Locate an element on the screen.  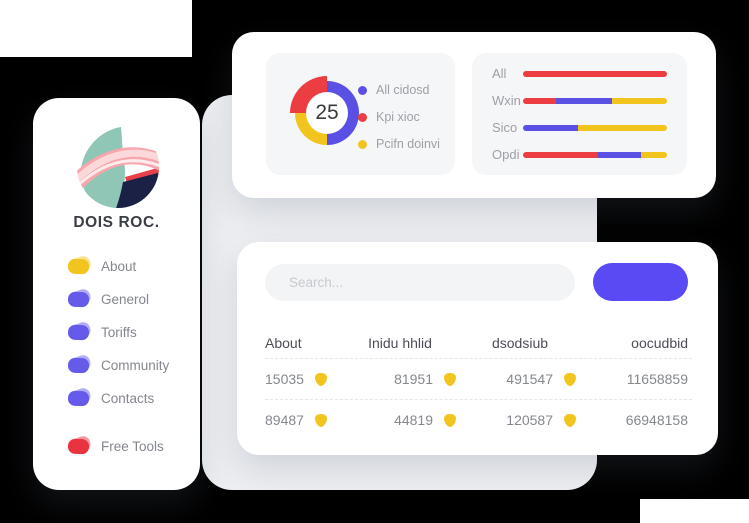
bar-row-opdi: Opdi is located at coordinates (581, 154).